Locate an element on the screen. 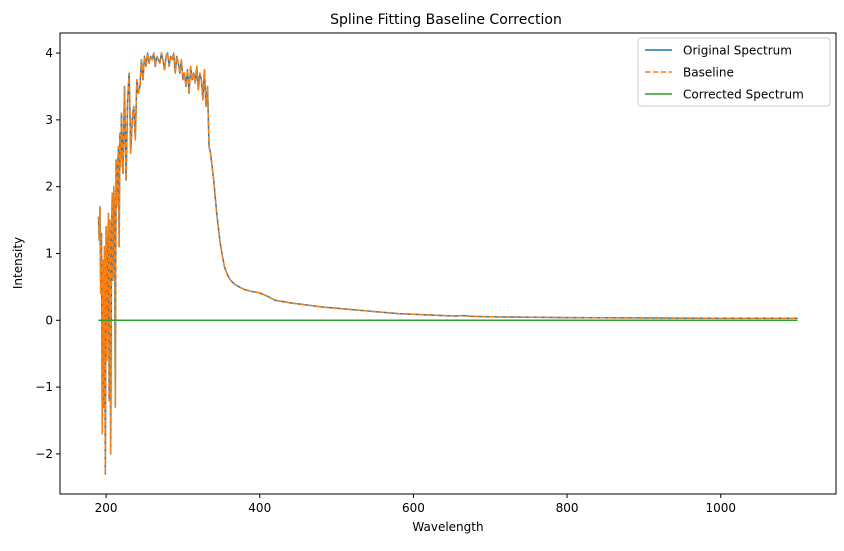  legend-frame is located at coordinates (734, 72).